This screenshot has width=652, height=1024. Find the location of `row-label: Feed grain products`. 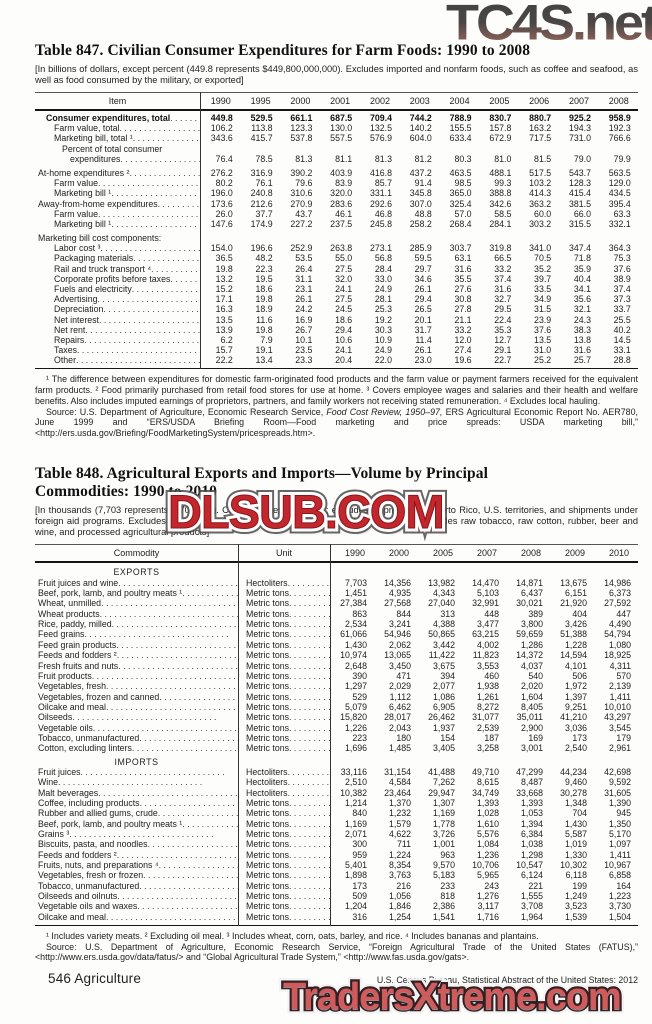

row-label: Feed grain products is located at coordinates (136, 645).